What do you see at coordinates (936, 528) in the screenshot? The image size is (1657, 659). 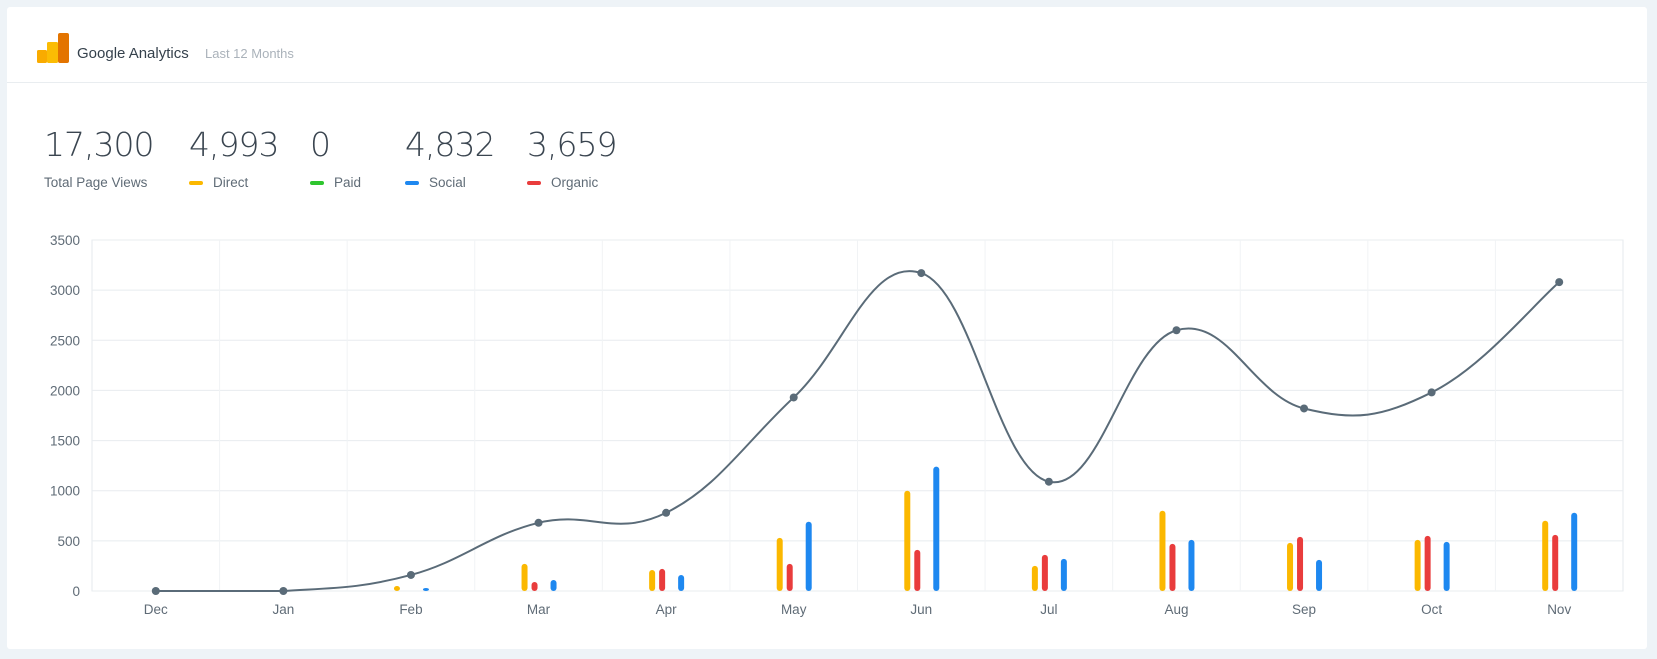 I see `bar-social-jun` at bounding box center [936, 528].